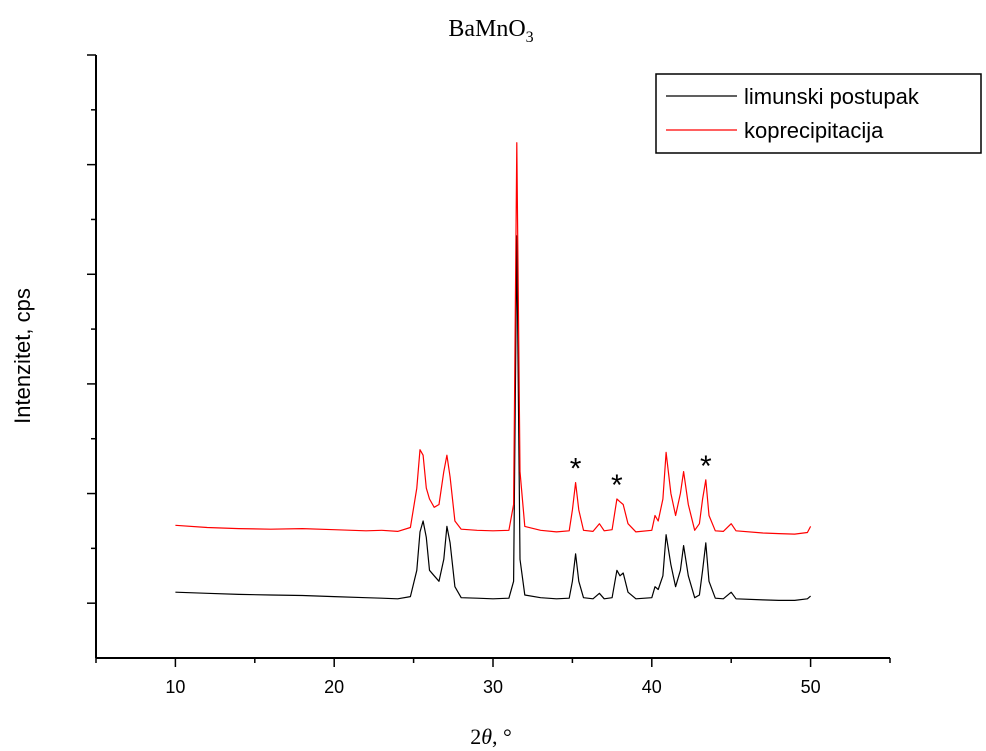  I want to click on chart-title: BaMnO3, so click(490, 31).